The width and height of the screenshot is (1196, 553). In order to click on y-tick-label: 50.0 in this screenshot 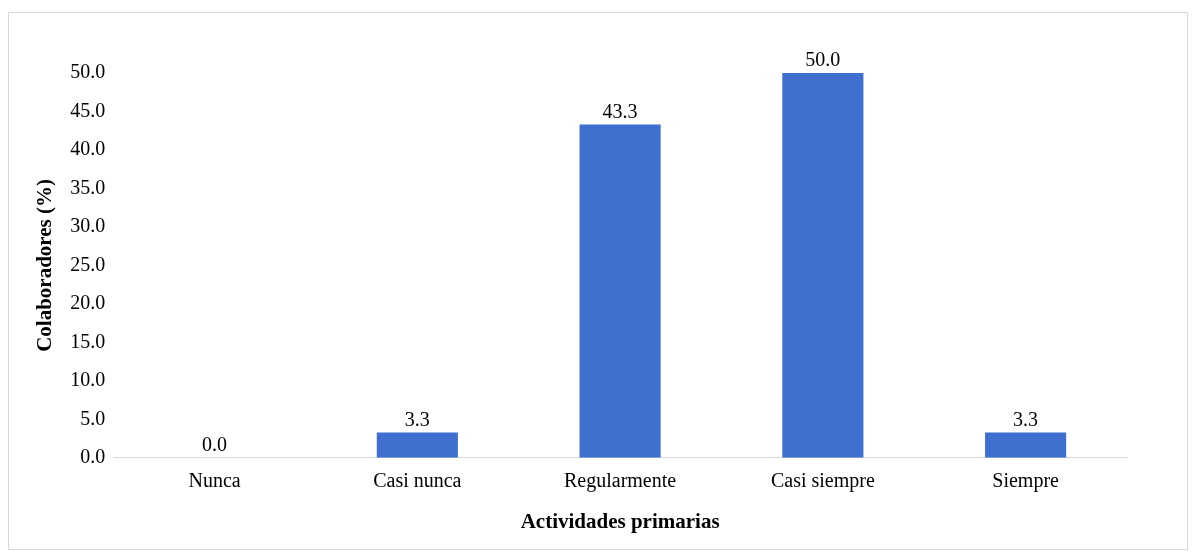, I will do `click(88, 71)`.